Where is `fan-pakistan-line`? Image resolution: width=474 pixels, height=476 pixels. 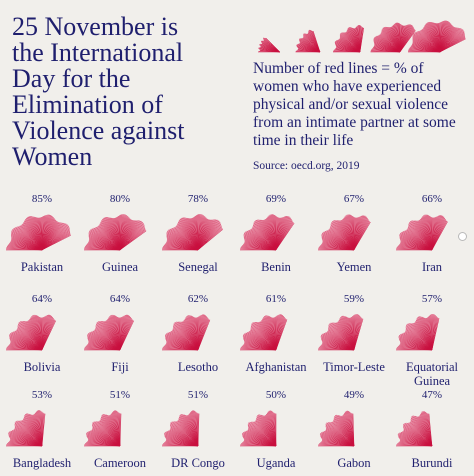 fan-pakistan-line is located at coordinates (56, 243).